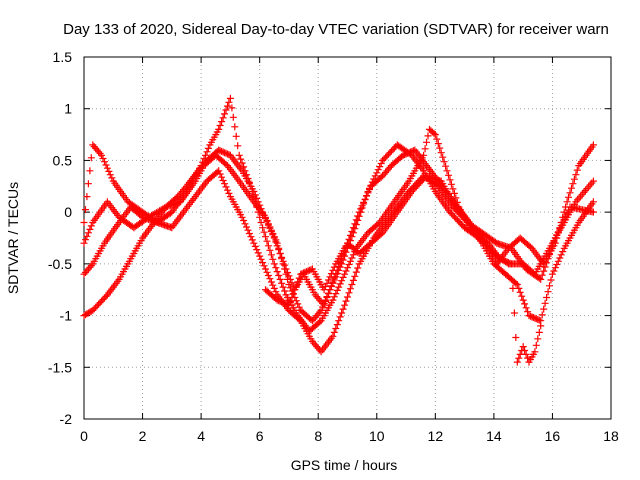 Image resolution: width=640 pixels, height=480 pixels. Describe the element at coordinates (66, 316) in the screenshot. I see `y-tick-label: -1` at that location.